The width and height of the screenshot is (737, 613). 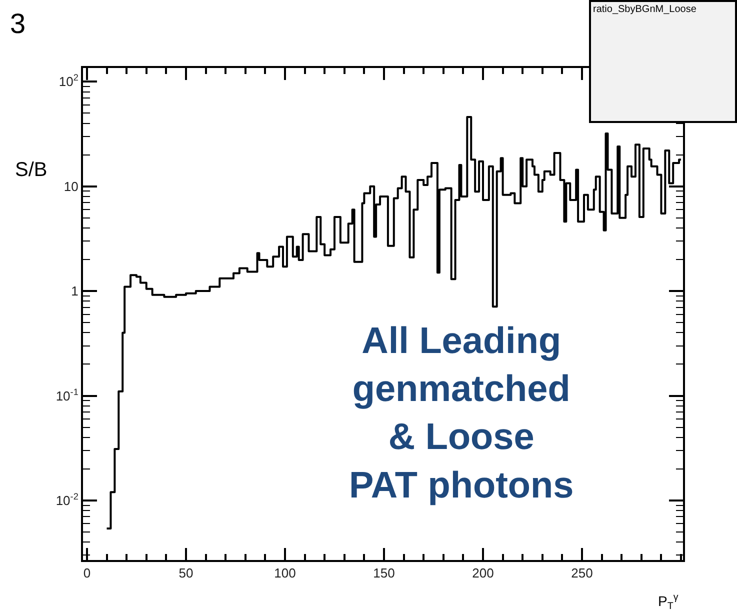 What do you see at coordinates (68, 81) in the screenshot?
I see `y-tick-label: 10$^{2}$` at bounding box center [68, 81].